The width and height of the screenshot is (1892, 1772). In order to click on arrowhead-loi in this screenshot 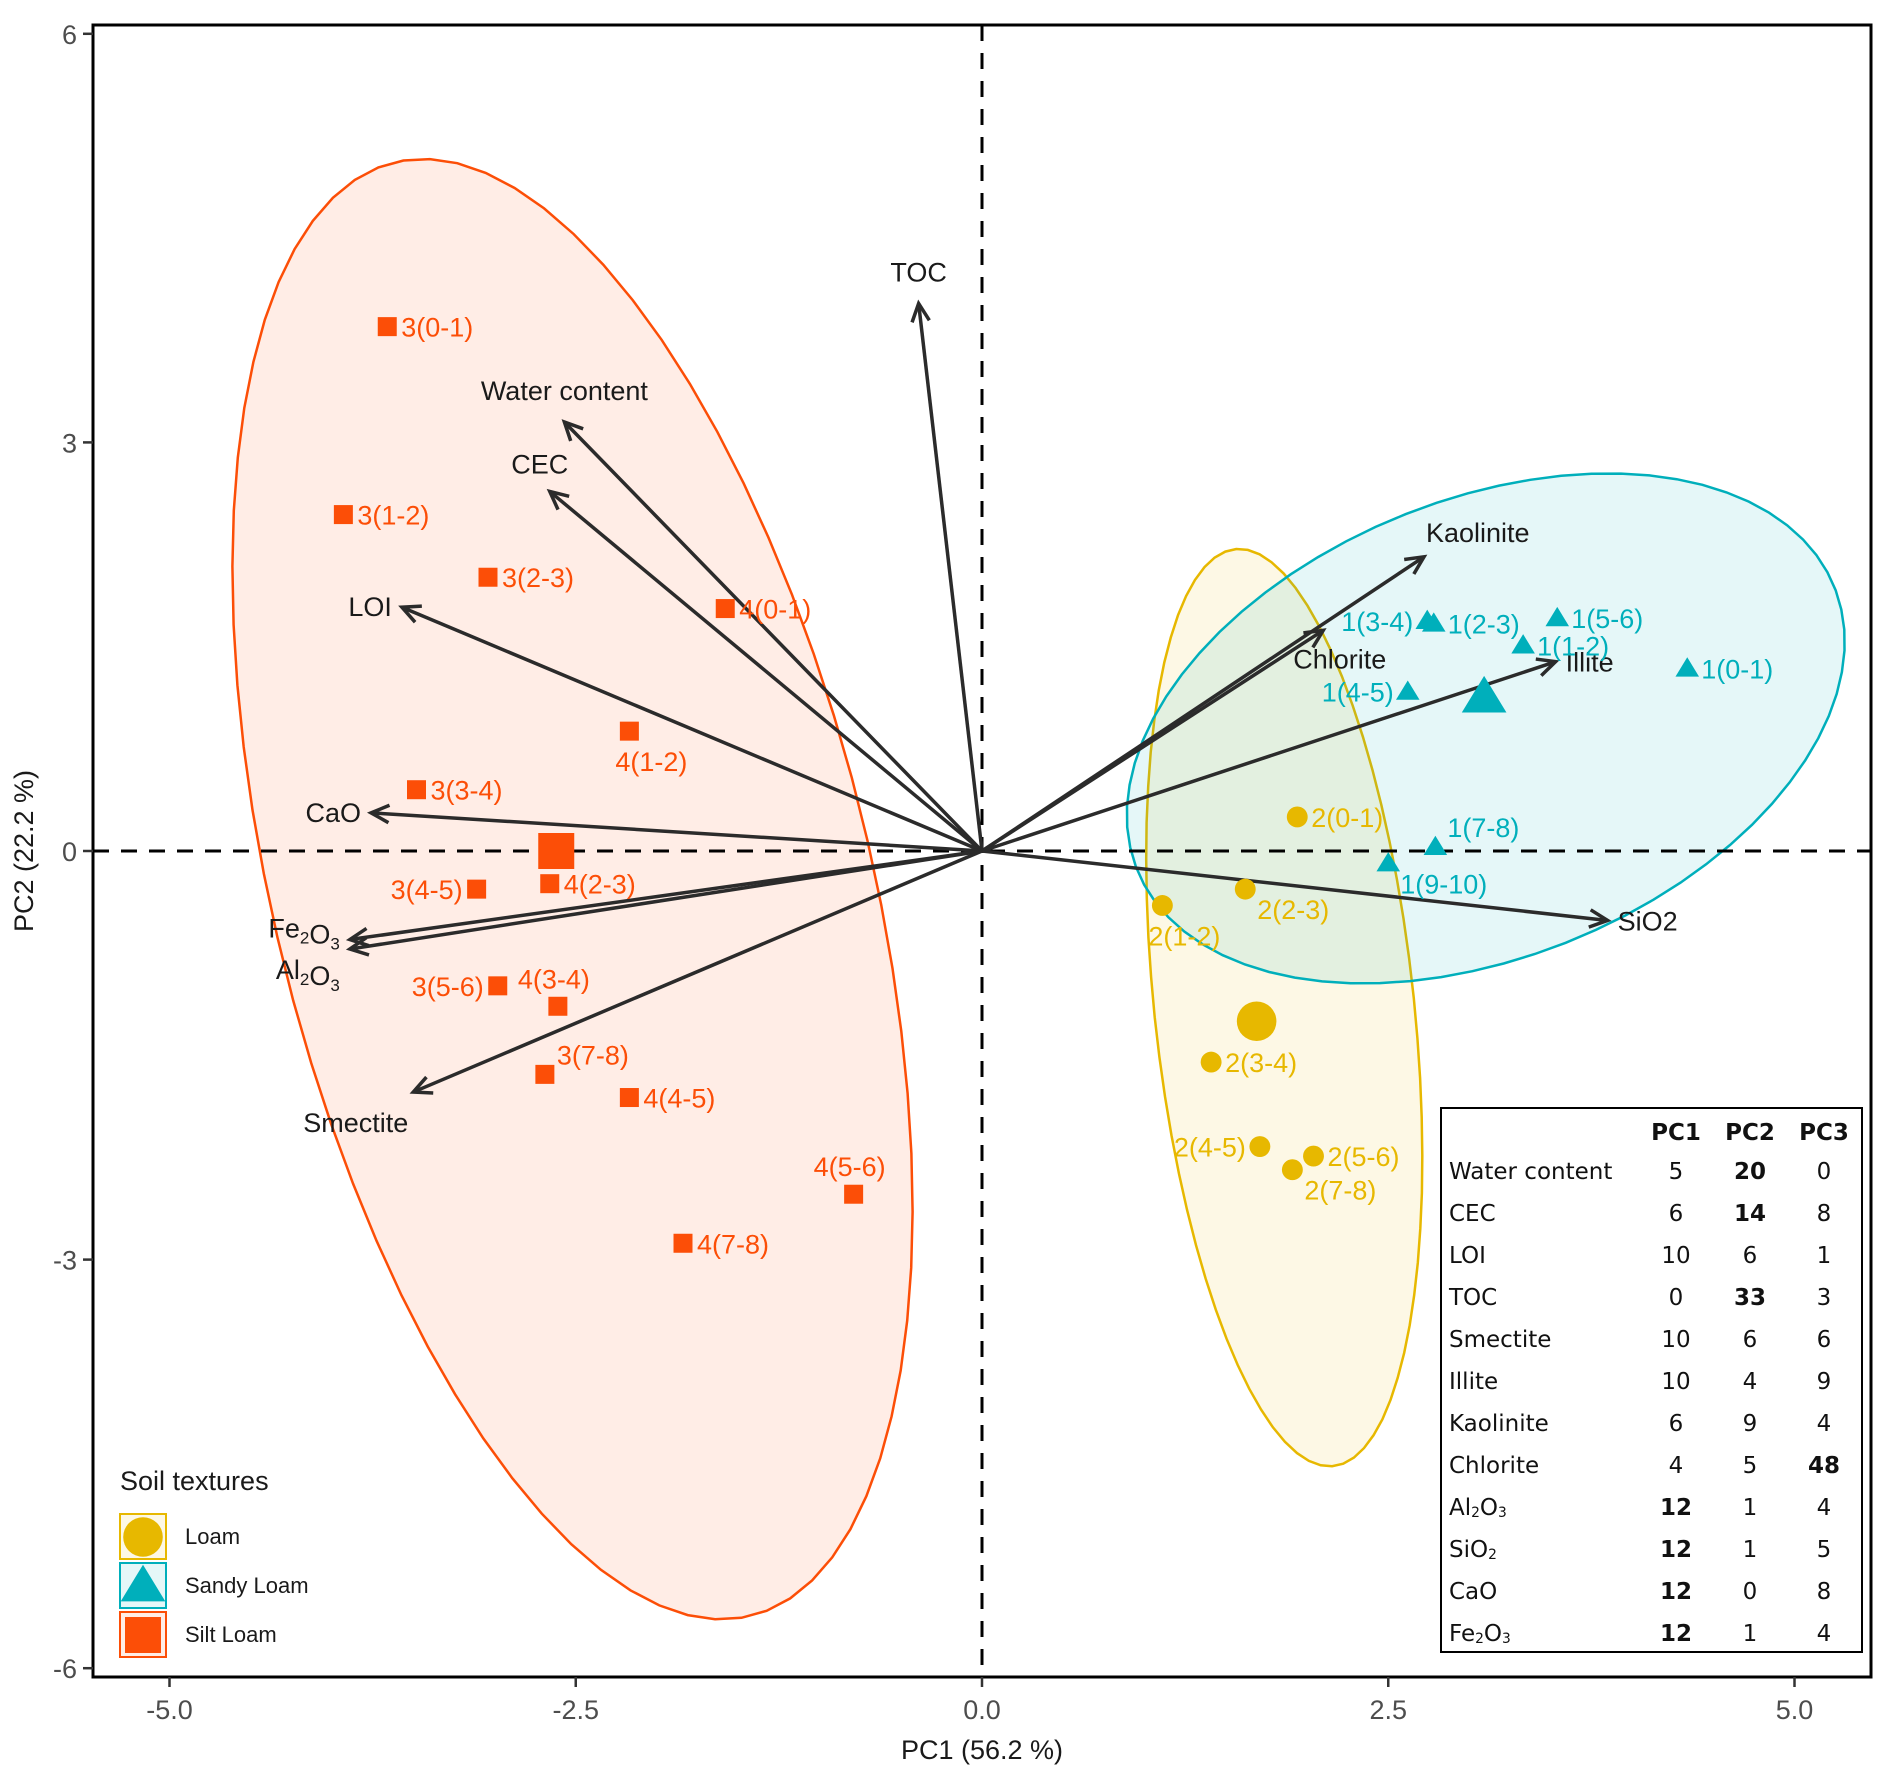, I will do `click(410, 614)`.